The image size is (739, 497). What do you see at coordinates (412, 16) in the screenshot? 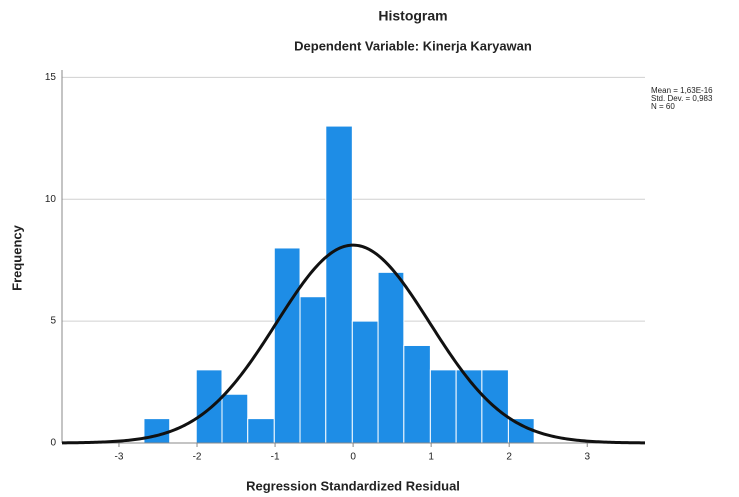
I see `chart-title: Histogram` at bounding box center [412, 16].